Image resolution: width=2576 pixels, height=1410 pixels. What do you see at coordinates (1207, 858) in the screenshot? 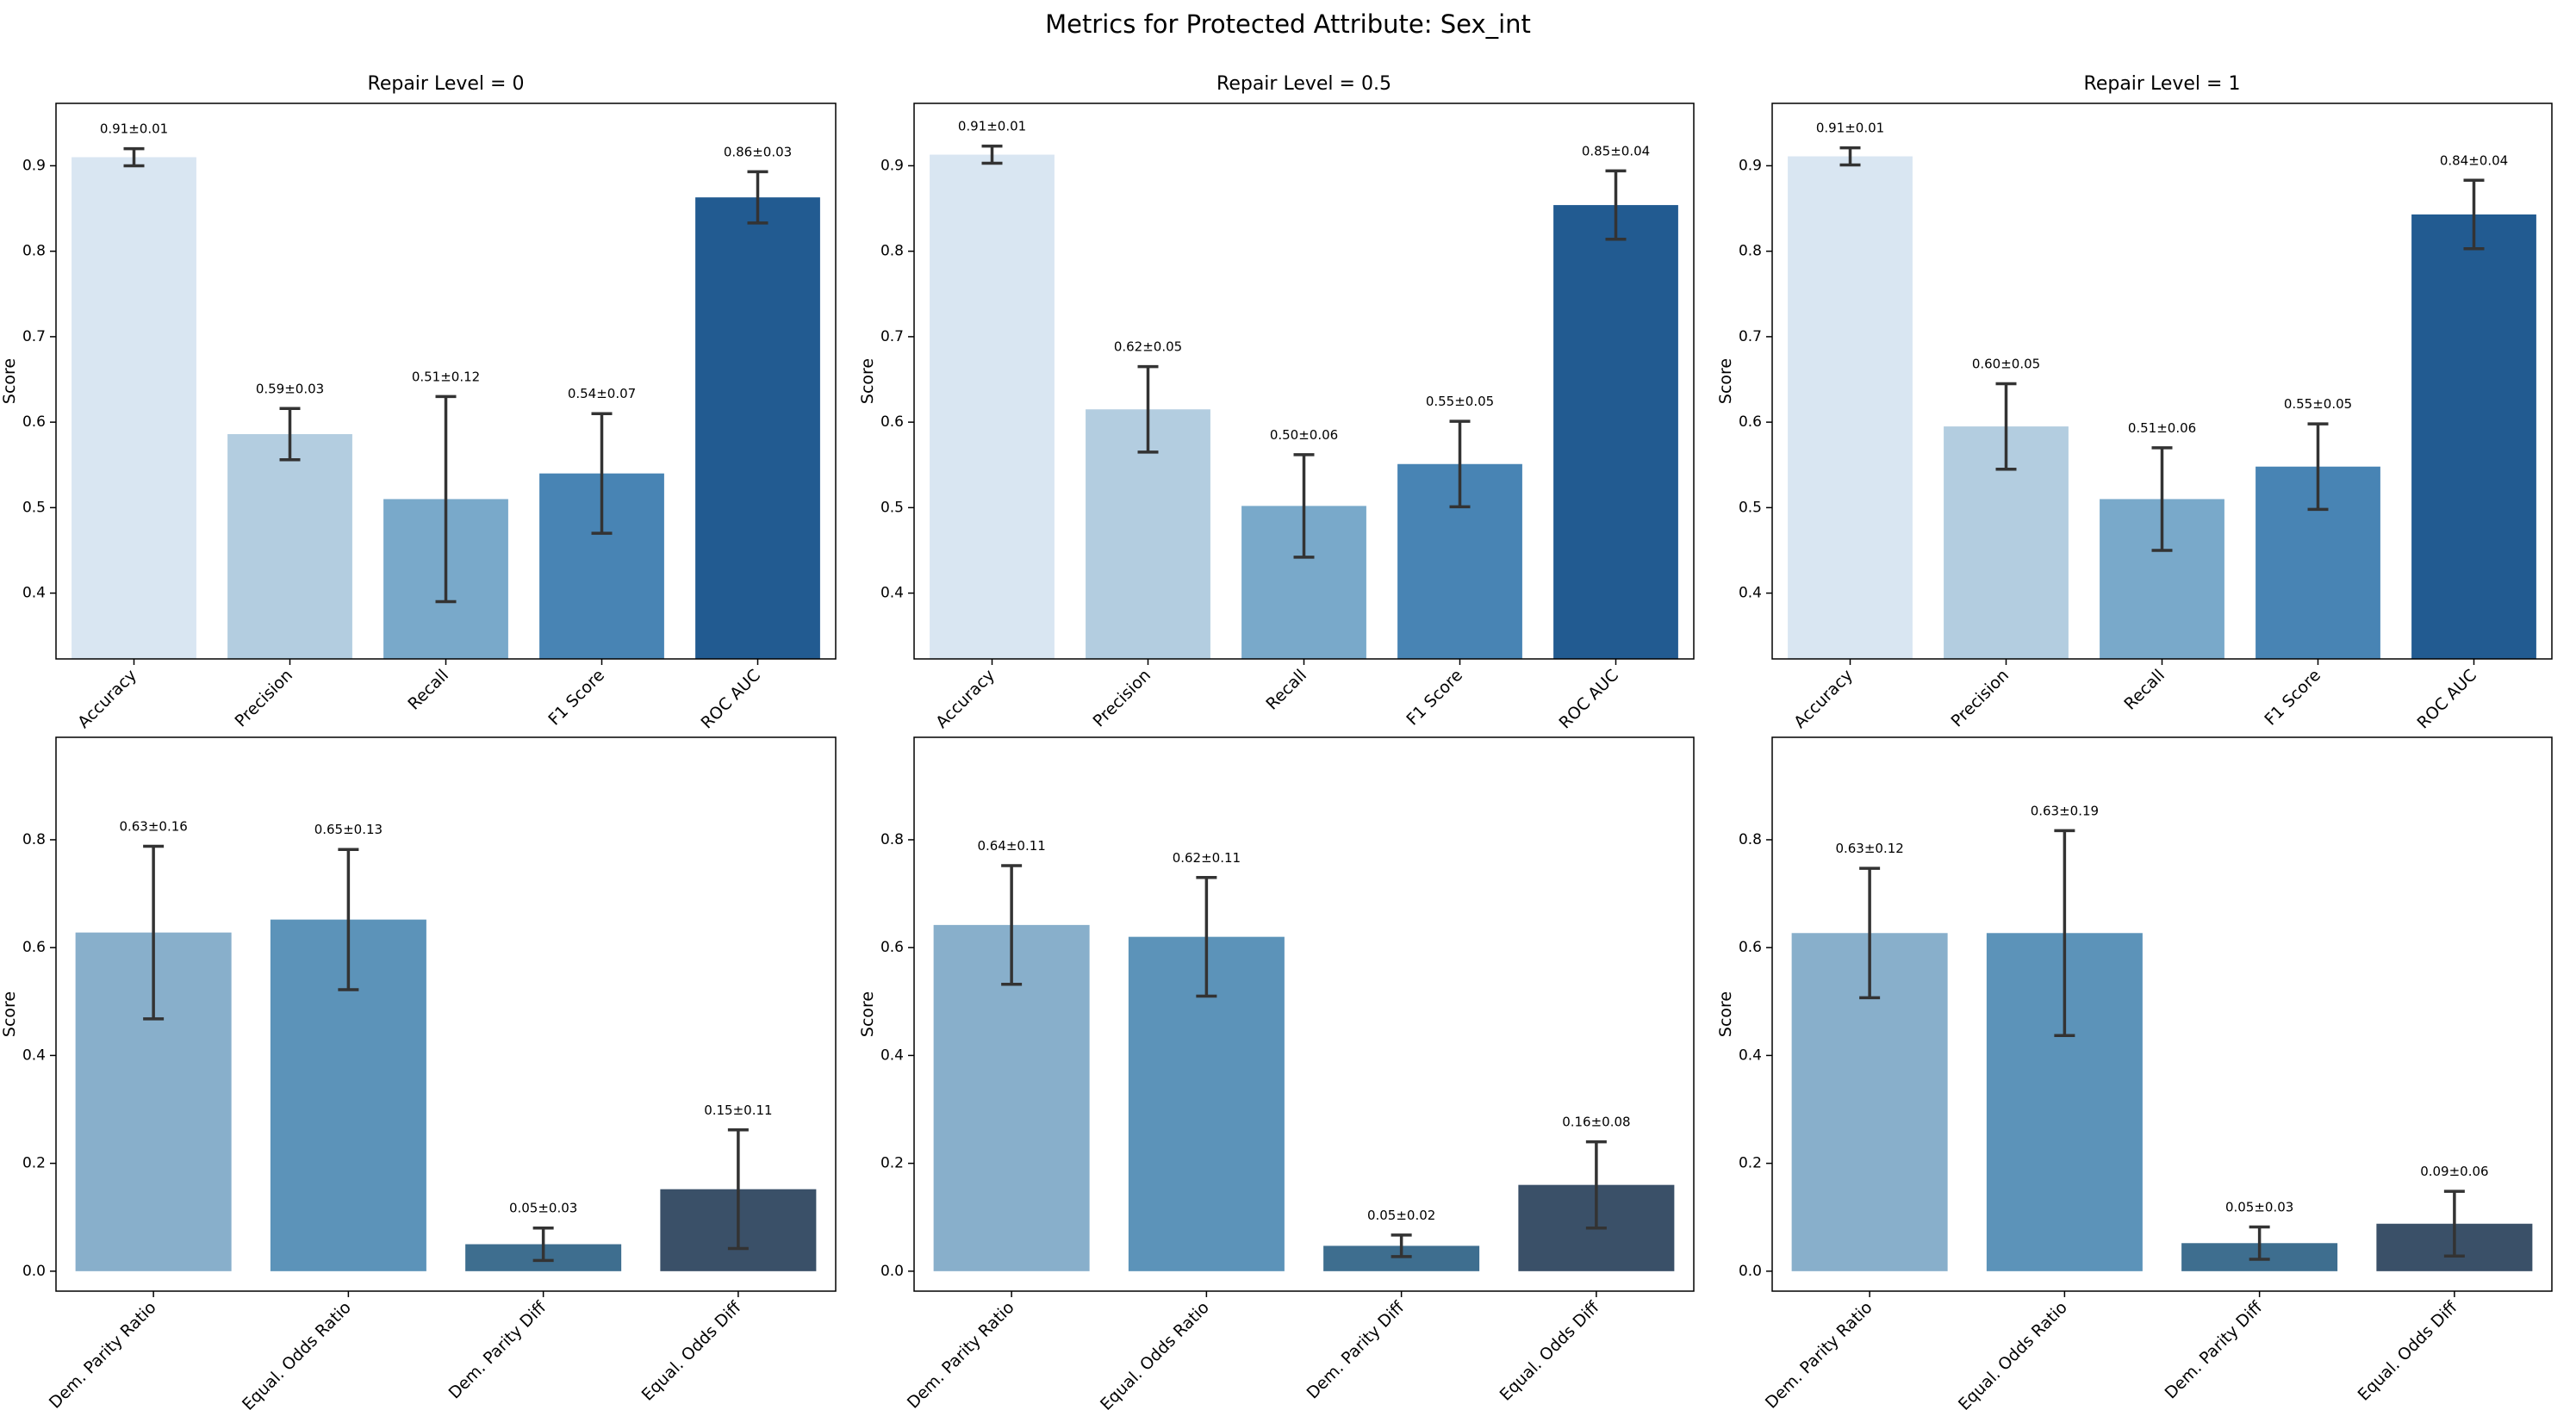
I see `value-label: 0.62±0.11` at bounding box center [1207, 858].